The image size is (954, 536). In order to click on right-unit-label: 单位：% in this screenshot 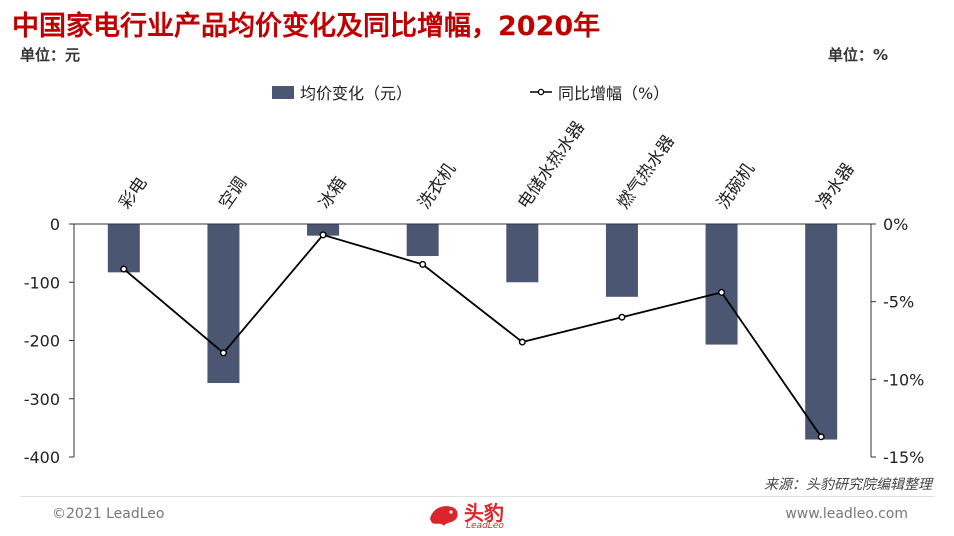, I will do `click(857, 55)`.